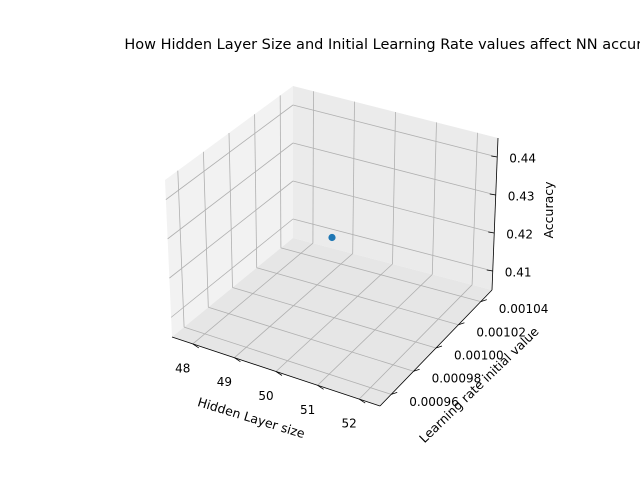 The image size is (640, 480). I want to click on x-tick-label: 49, so click(224, 382).